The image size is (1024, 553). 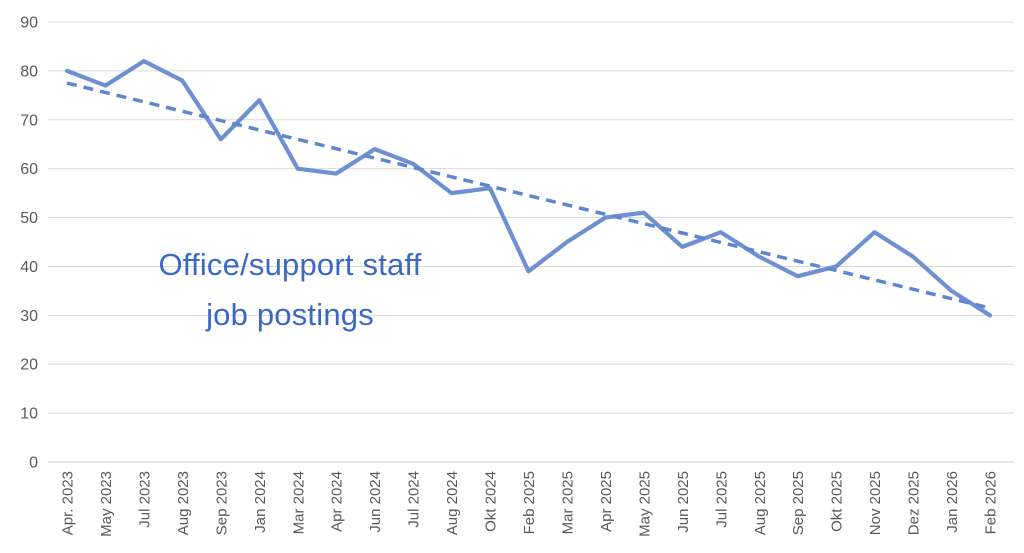 I want to click on y-tick-label: 20, so click(x=29, y=365).